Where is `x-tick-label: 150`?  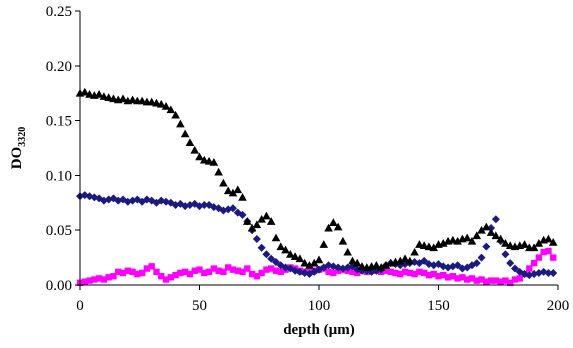
x-tick-label: 150 is located at coordinates (438, 306).